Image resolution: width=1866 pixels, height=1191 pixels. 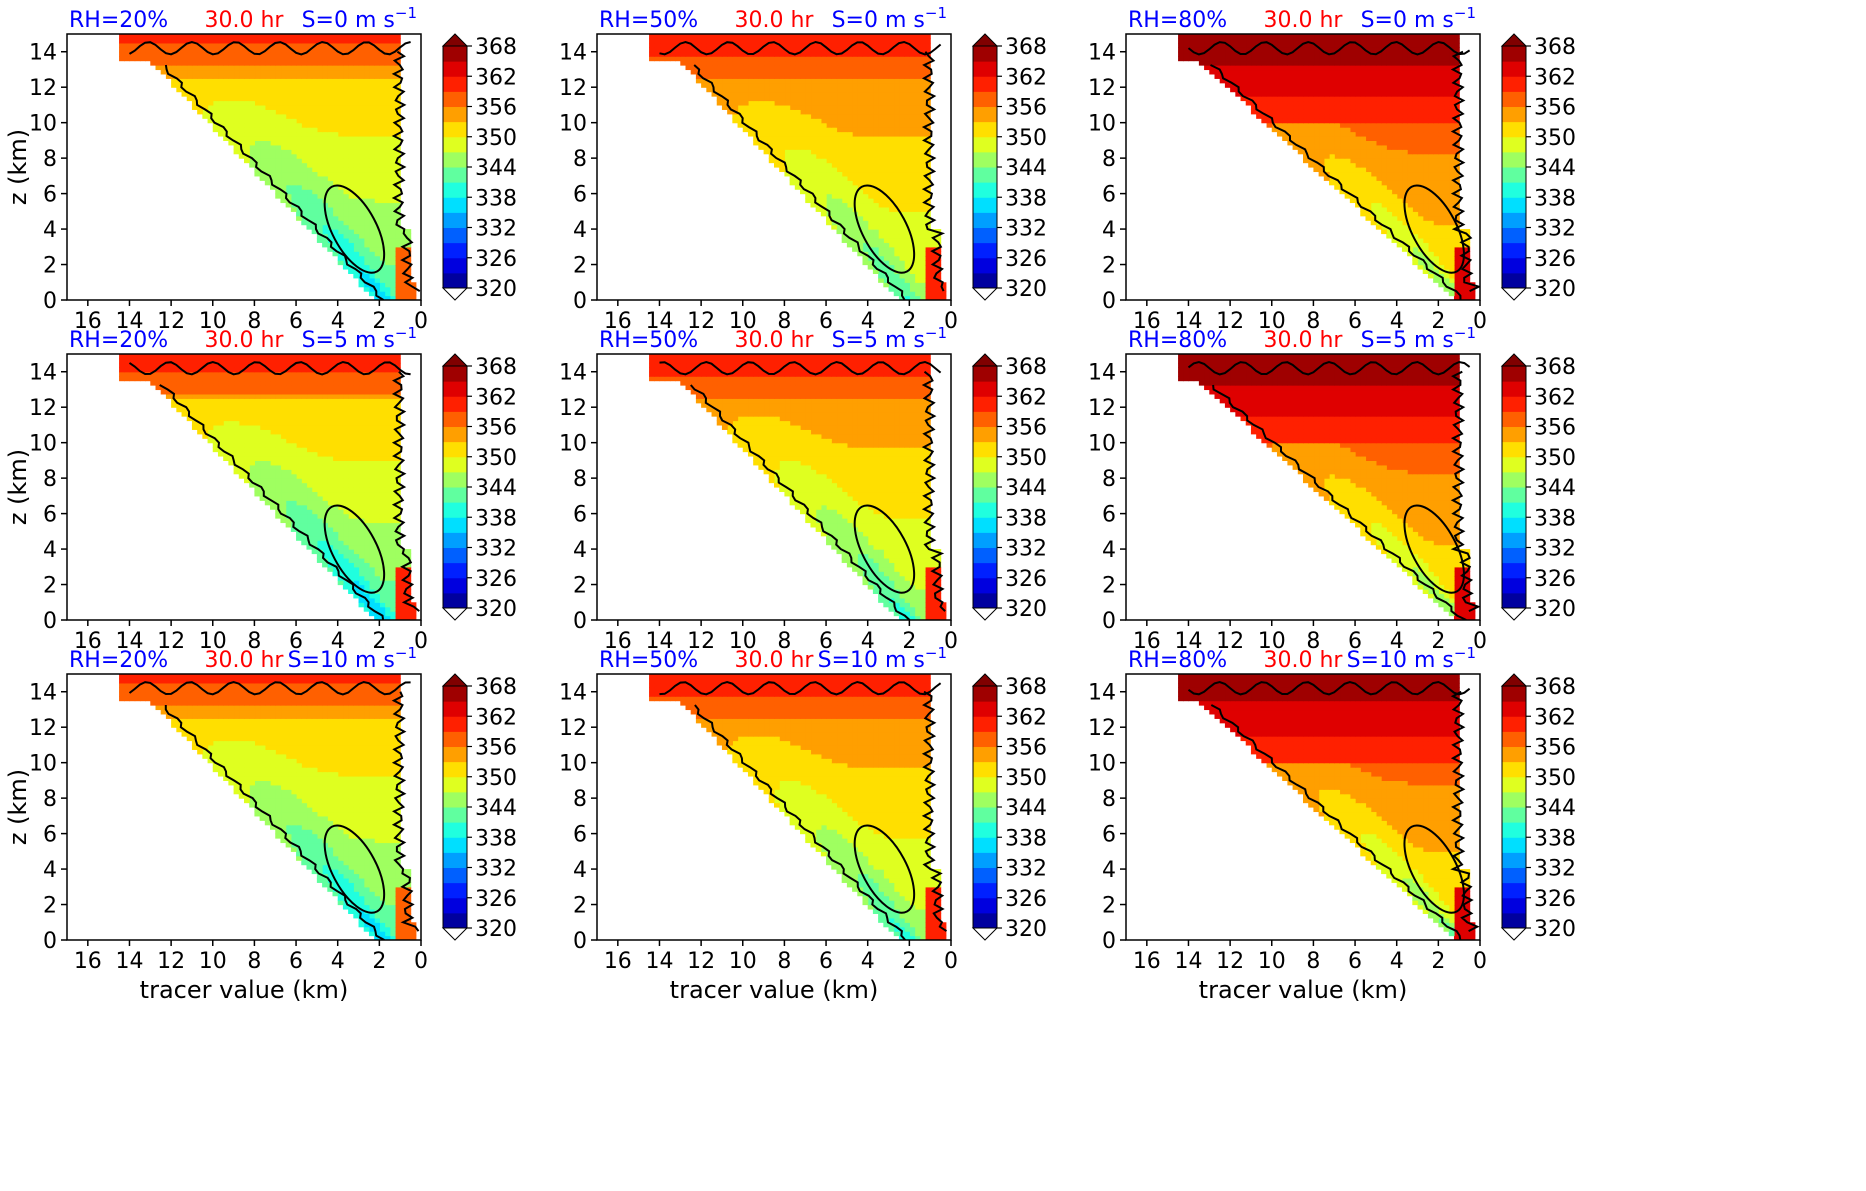 I want to click on y-tick-label: 12, so click(x=43, y=88).